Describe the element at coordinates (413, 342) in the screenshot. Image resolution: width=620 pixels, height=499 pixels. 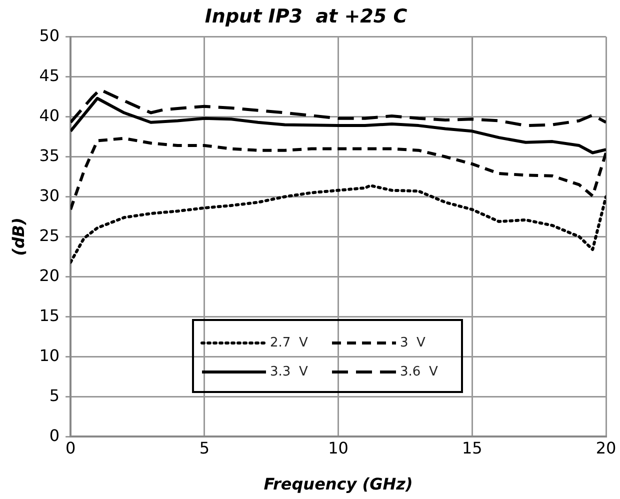
I see `legend-label: 3 V` at that location.